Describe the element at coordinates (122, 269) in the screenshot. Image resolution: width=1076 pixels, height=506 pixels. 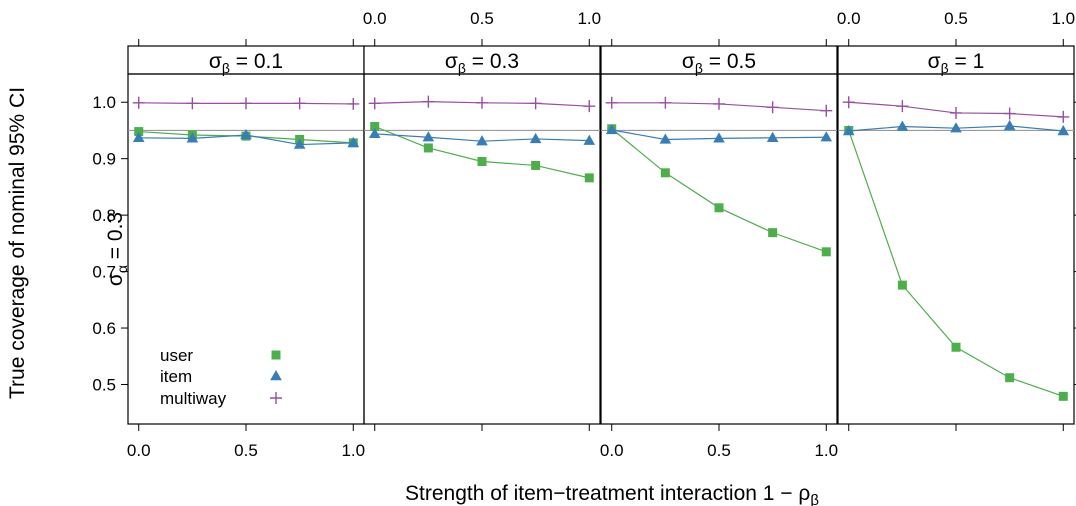
I see `row-strip-sub: α` at that location.